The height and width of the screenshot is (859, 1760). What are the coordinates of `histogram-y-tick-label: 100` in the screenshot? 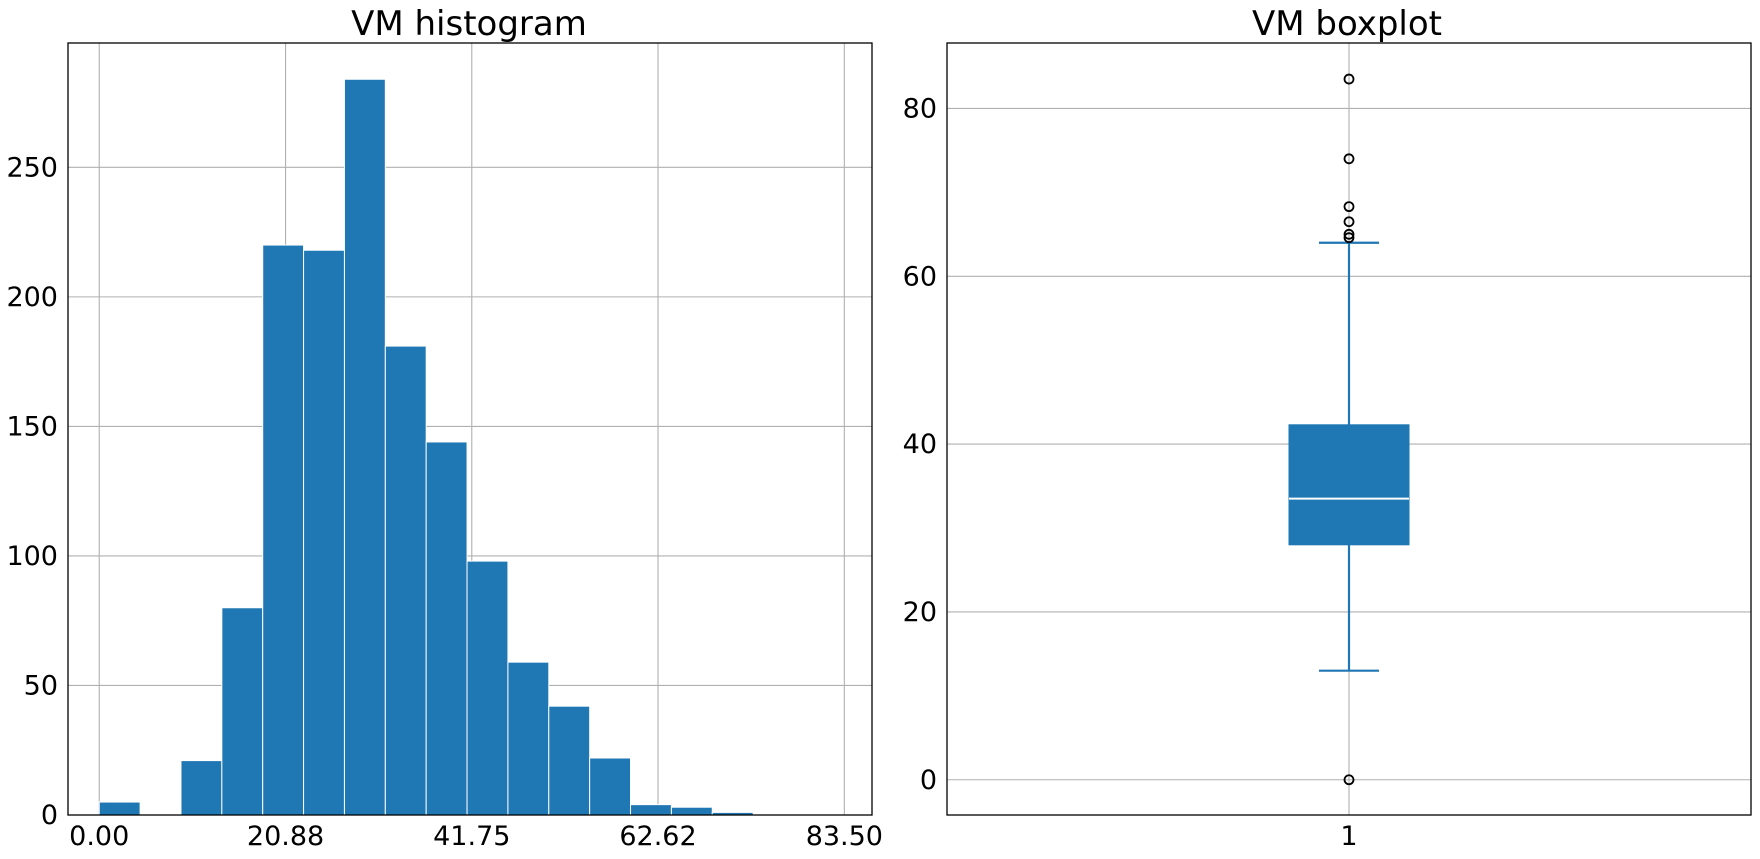 It's located at (32, 556).